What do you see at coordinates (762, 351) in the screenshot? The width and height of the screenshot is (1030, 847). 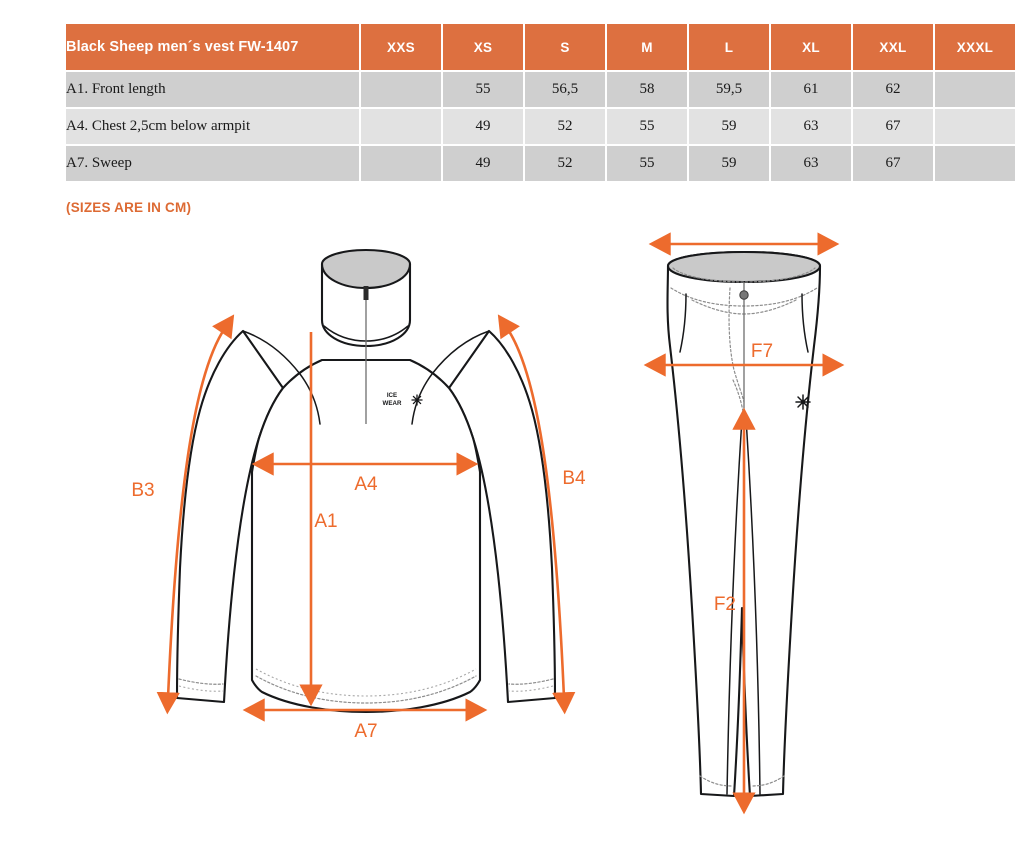 I see `measure-label-f7: F7` at bounding box center [762, 351].